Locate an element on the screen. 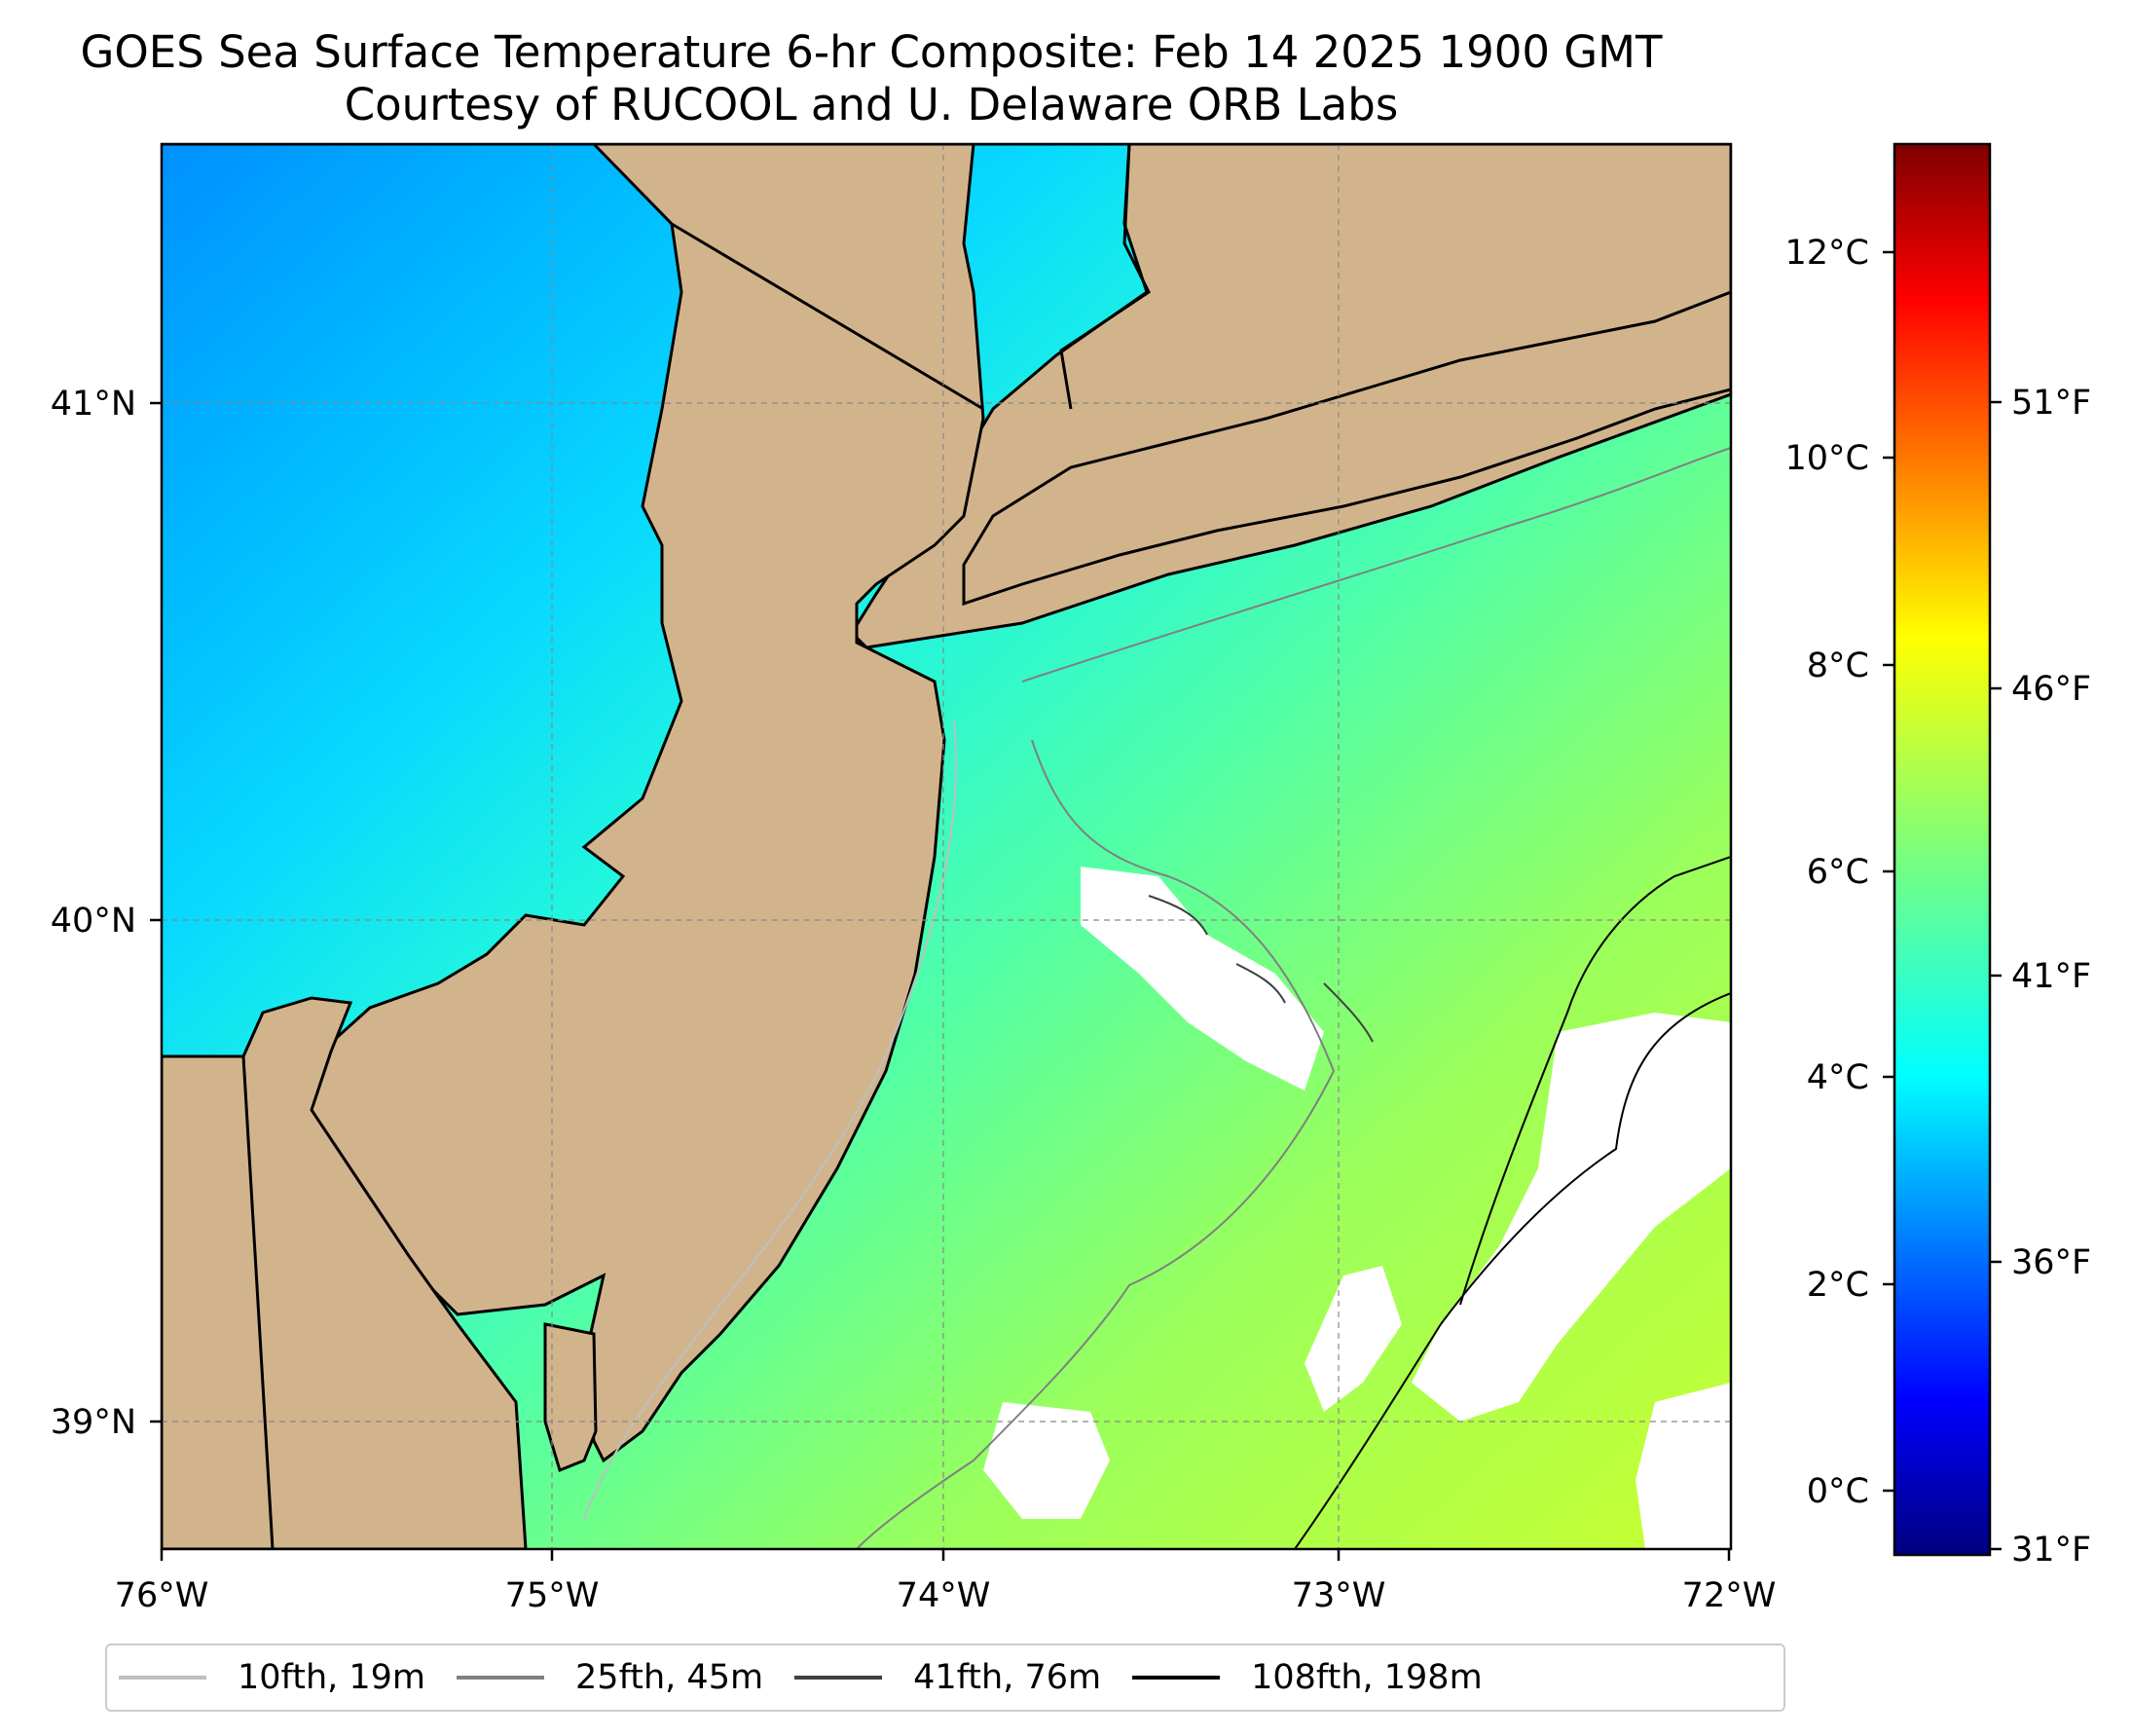  colorbar-celsius-tick: 0°C is located at coordinates (1838, 1491).